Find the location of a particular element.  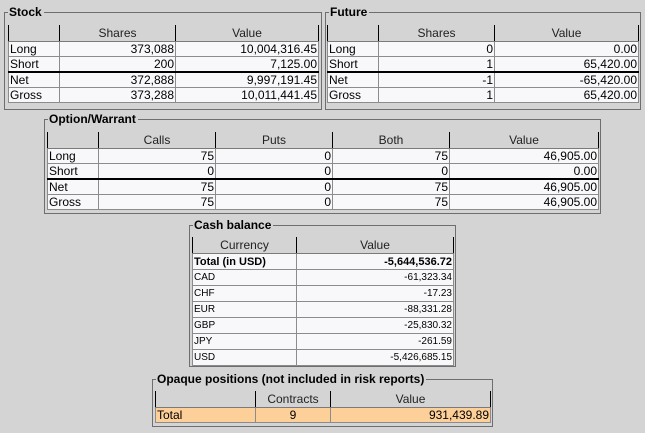

currency-cell: EUR is located at coordinates (244, 309).